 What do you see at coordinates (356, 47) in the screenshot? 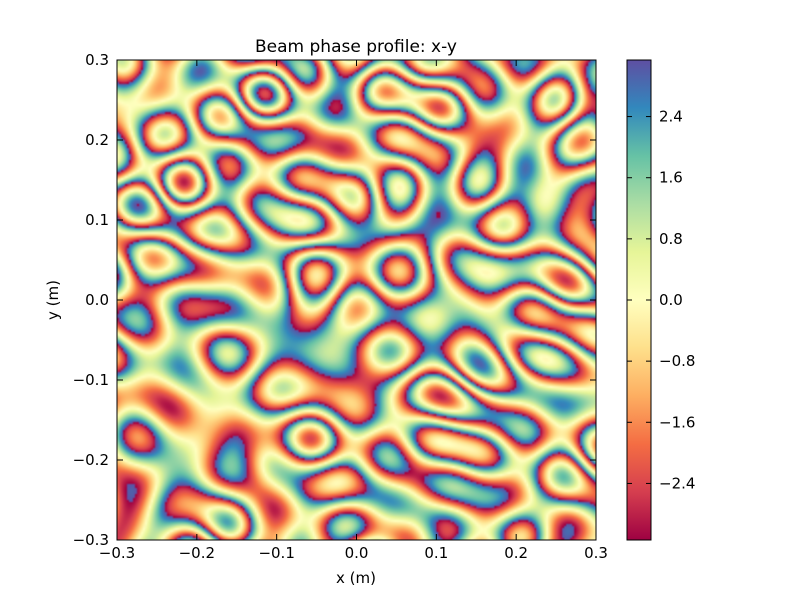
I see `chart-title: Beam phase profile: x-y` at bounding box center [356, 47].